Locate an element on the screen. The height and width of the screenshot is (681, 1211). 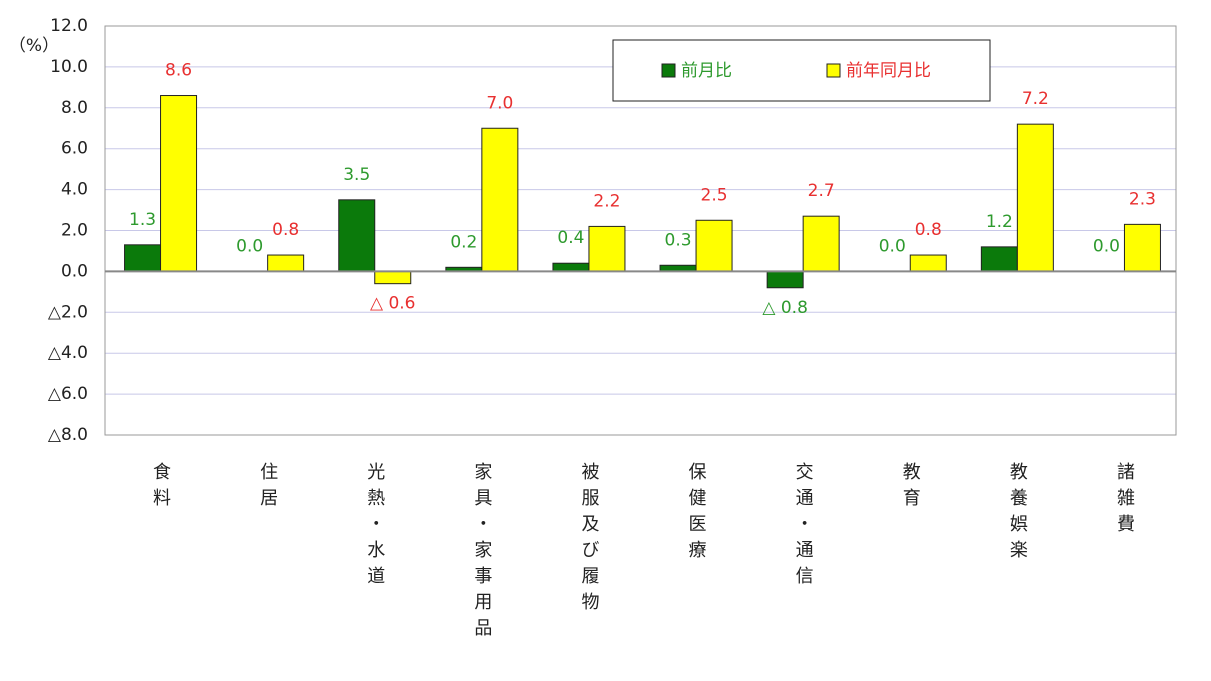
y-tick-label: △4.0 is located at coordinates (68, 353).